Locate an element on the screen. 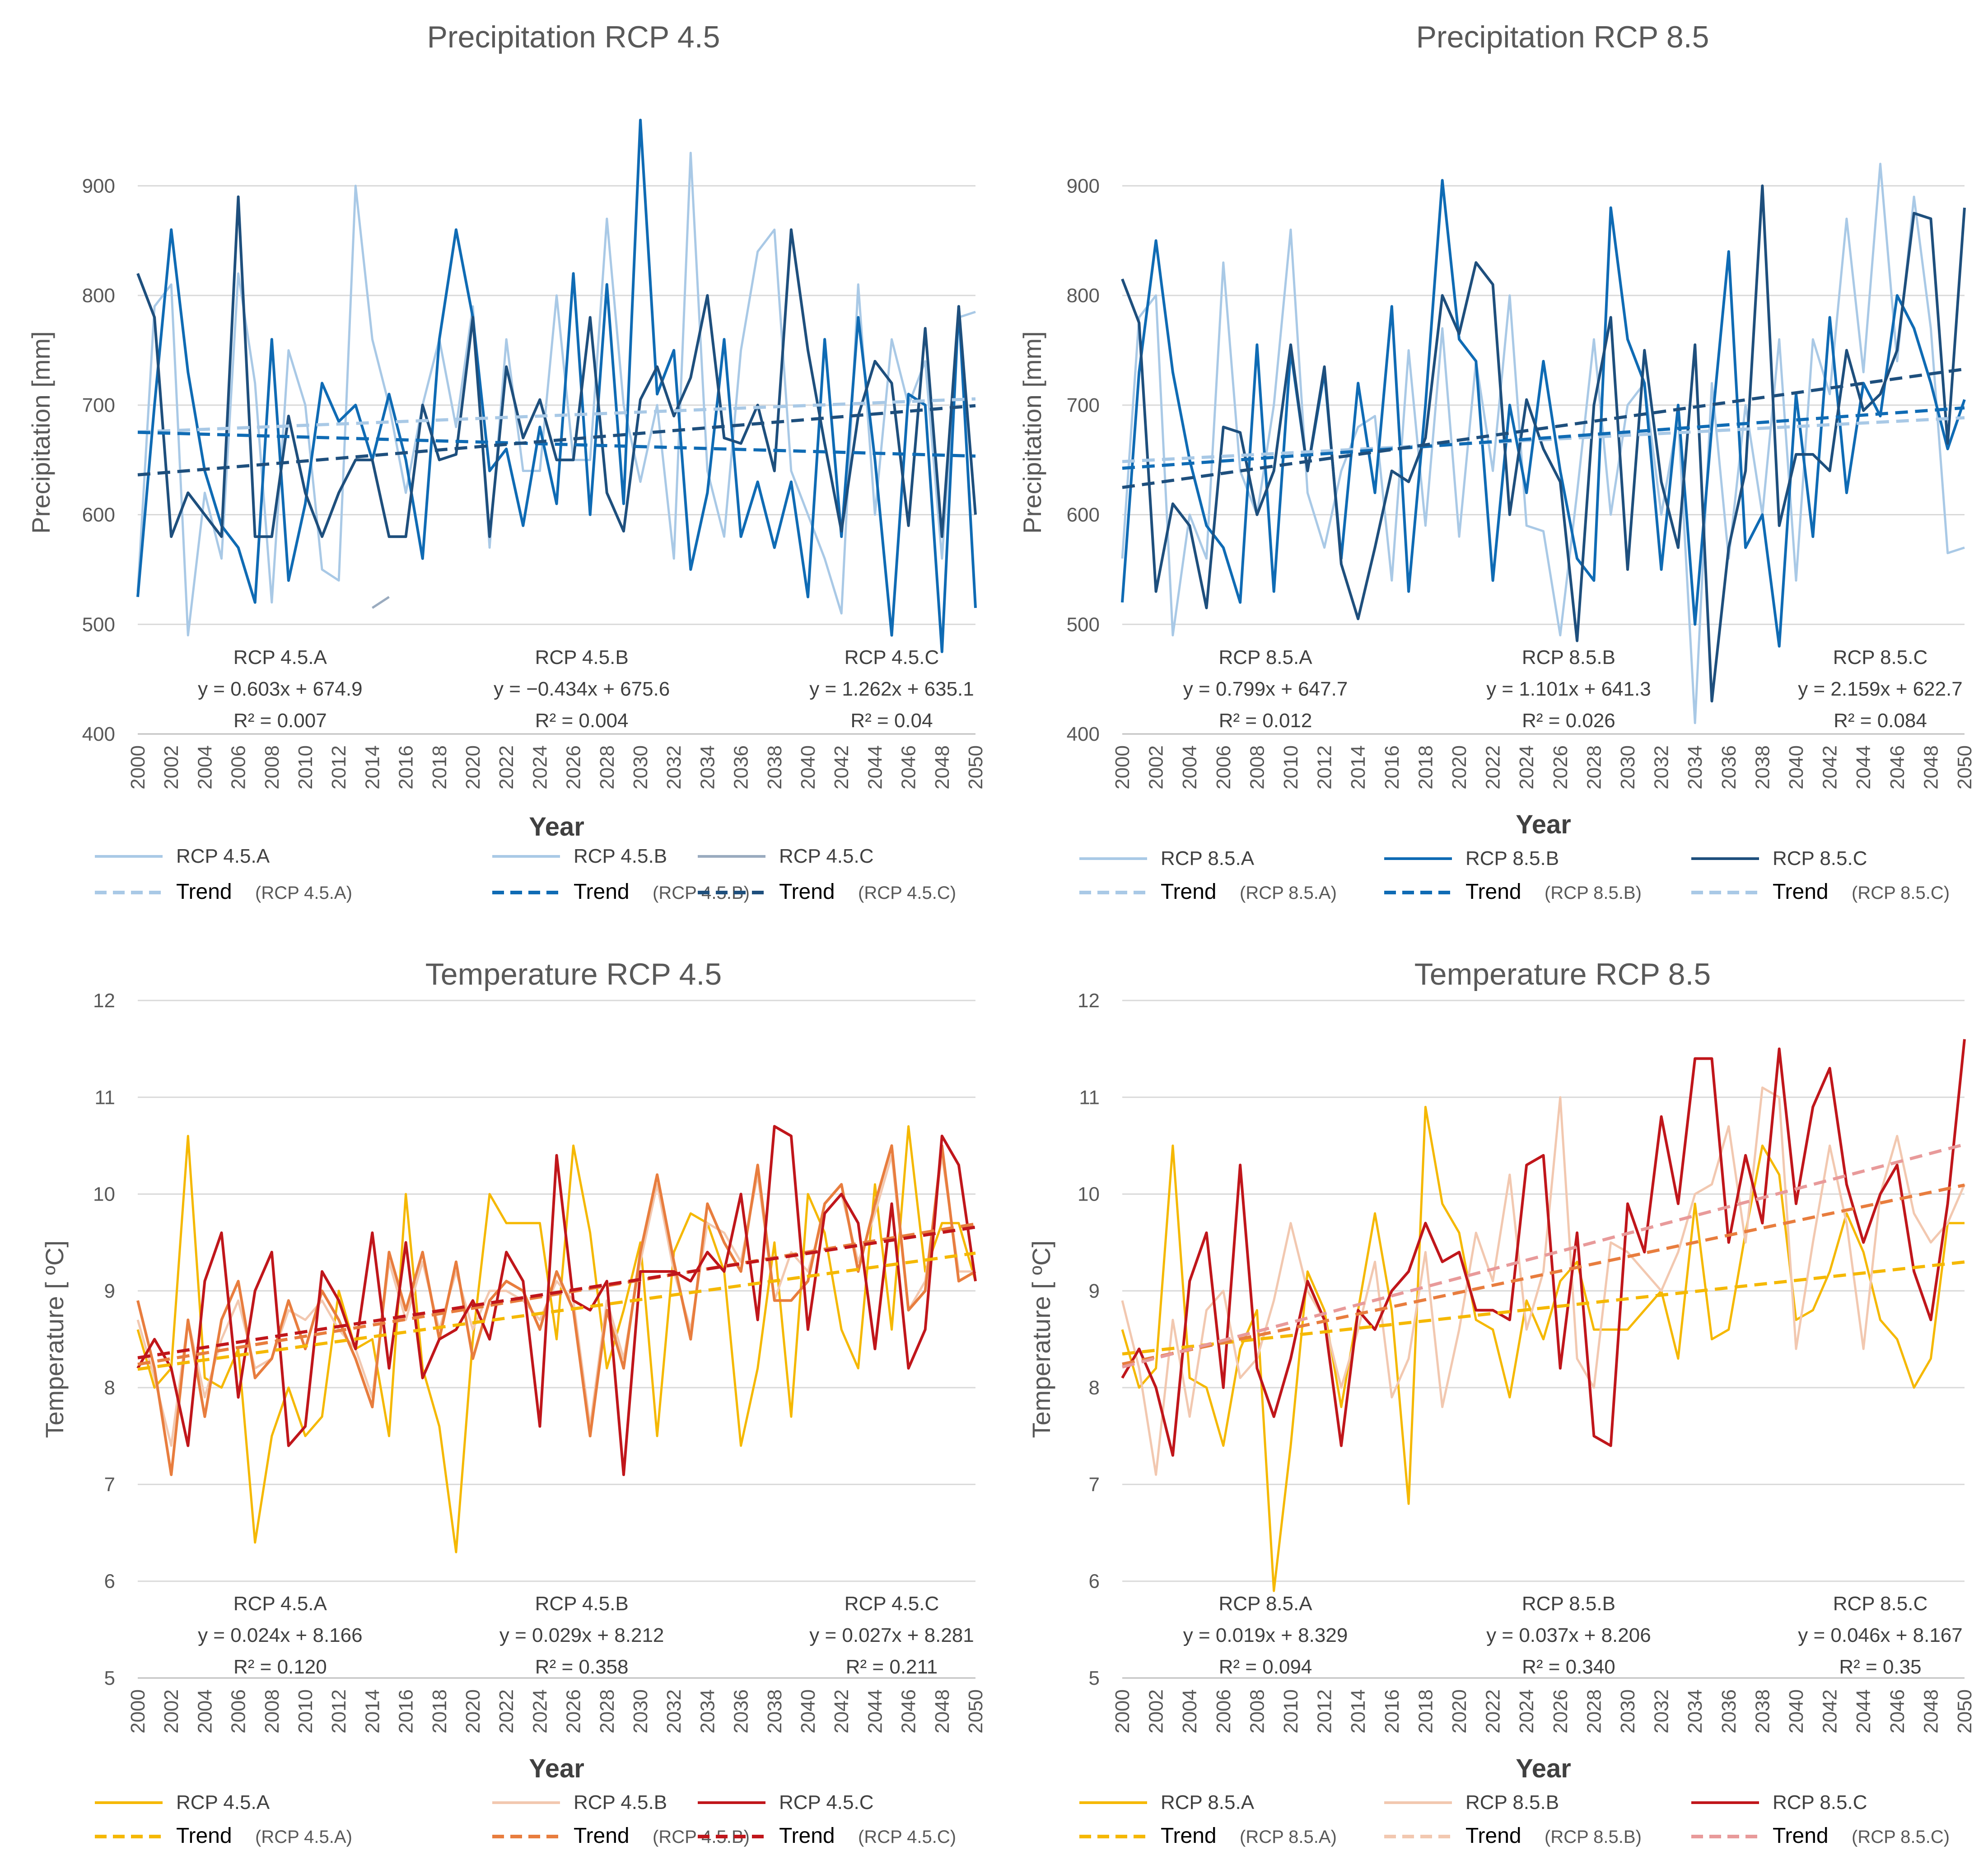 The height and width of the screenshot is (1865, 1988). legend-label: RCP 4.5.A is located at coordinates (223, 856).